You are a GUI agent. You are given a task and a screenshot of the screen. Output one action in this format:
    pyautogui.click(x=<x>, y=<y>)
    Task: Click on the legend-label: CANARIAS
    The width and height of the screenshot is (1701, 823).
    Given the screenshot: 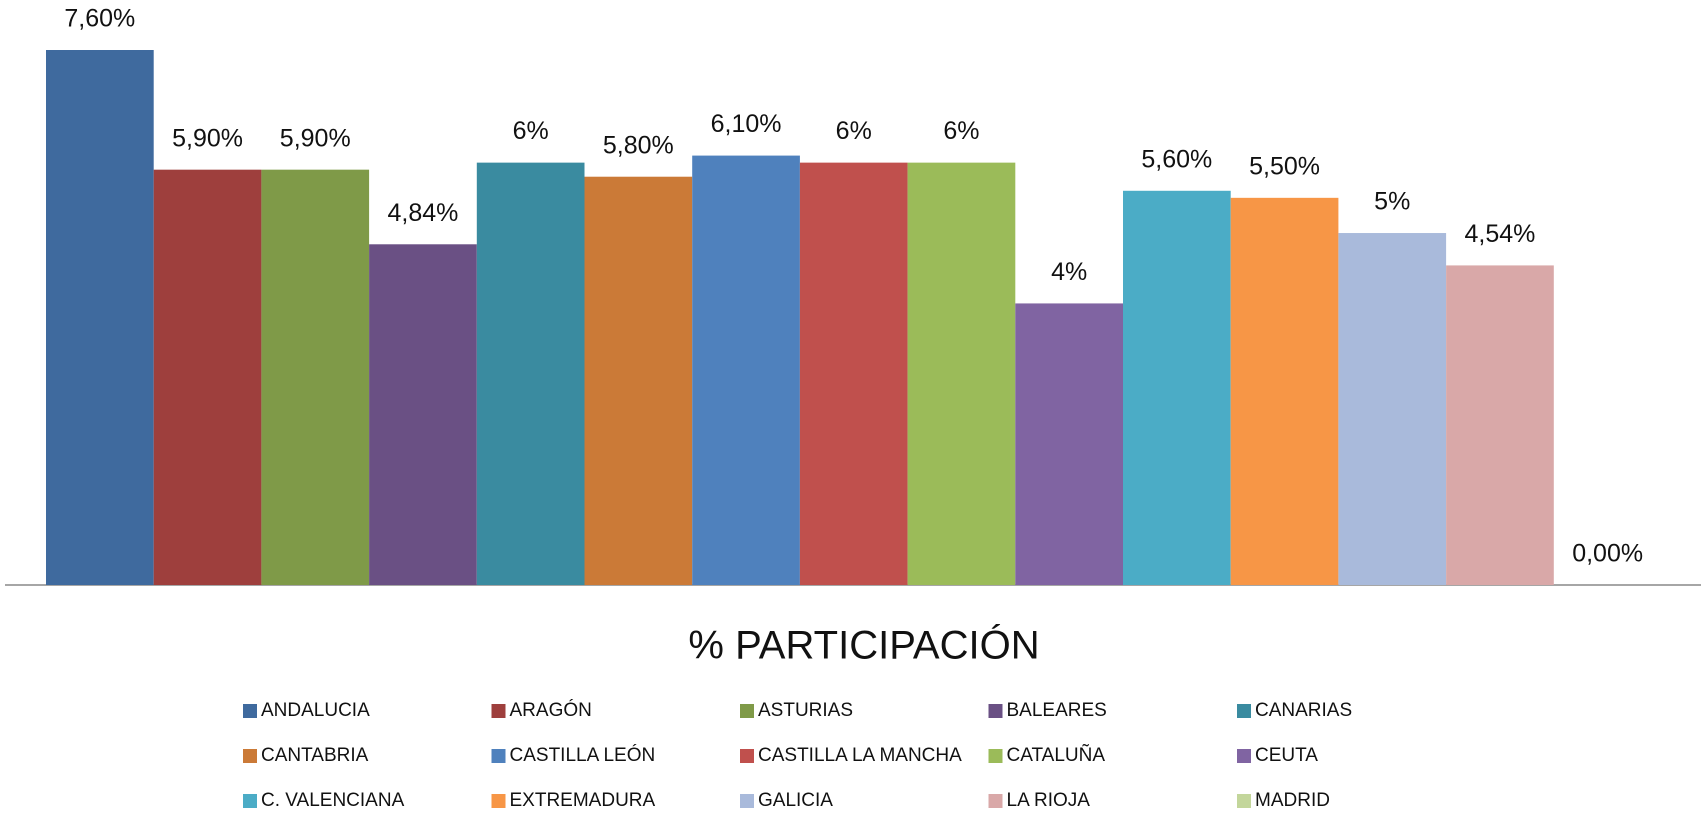 What is the action you would take?
    pyautogui.click(x=1303, y=710)
    